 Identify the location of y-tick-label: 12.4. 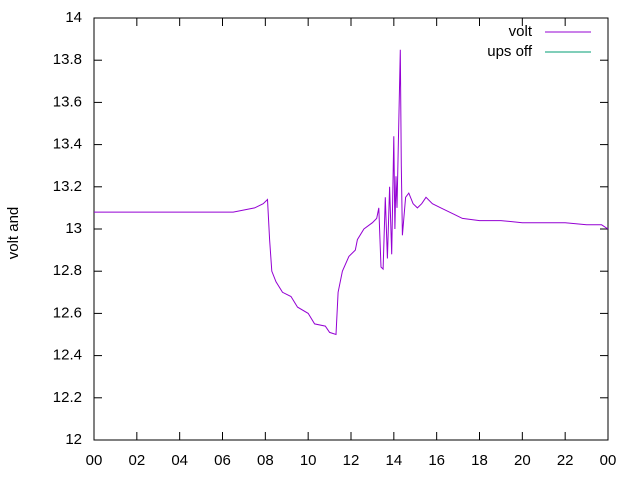
(67, 355).